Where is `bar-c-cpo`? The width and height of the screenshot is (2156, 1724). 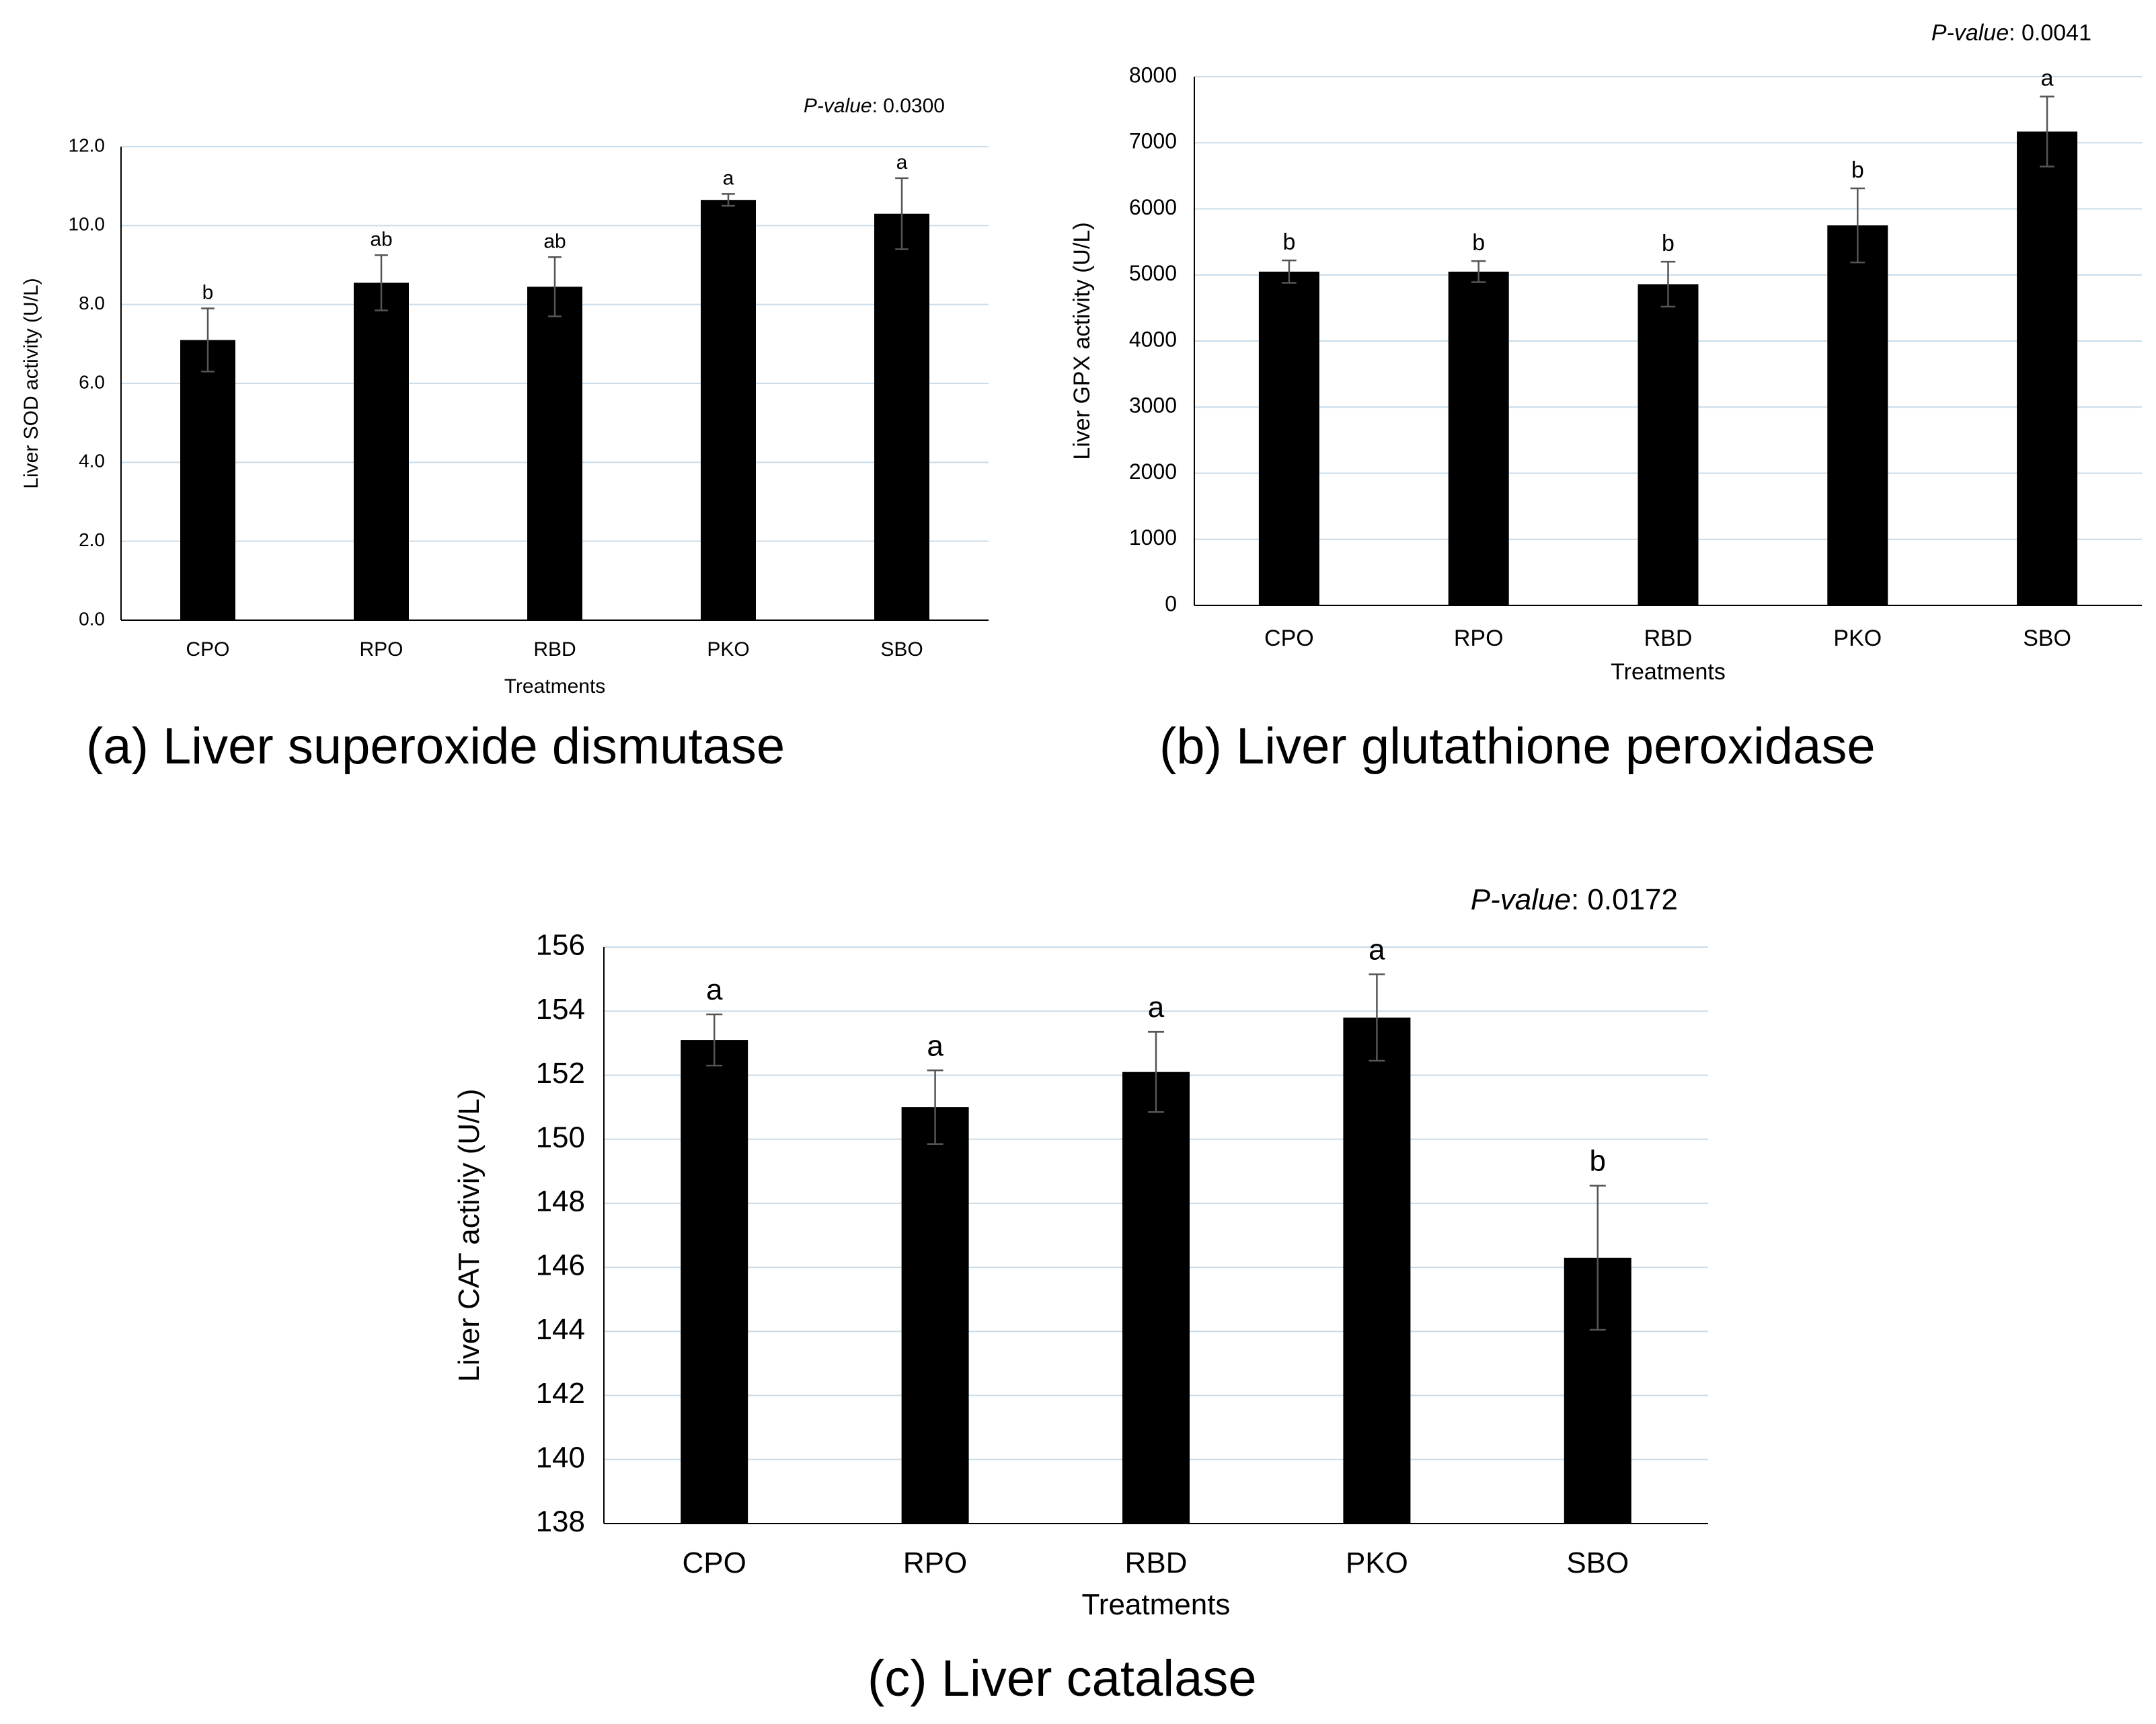 bar-c-cpo is located at coordinates (715, 1282).